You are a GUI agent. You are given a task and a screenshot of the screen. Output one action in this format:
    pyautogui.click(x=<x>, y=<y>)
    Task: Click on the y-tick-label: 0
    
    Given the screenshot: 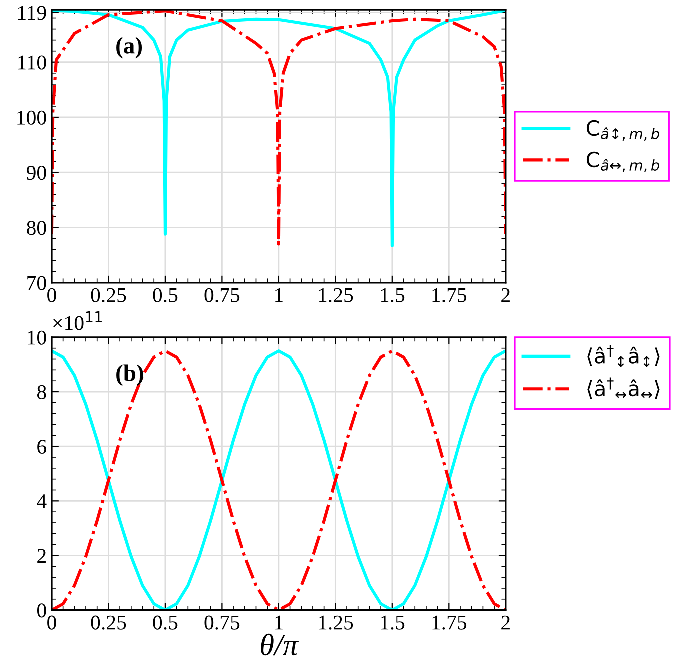 What is the action you would take?
    pyautogui.click(x=41, y=611)
    